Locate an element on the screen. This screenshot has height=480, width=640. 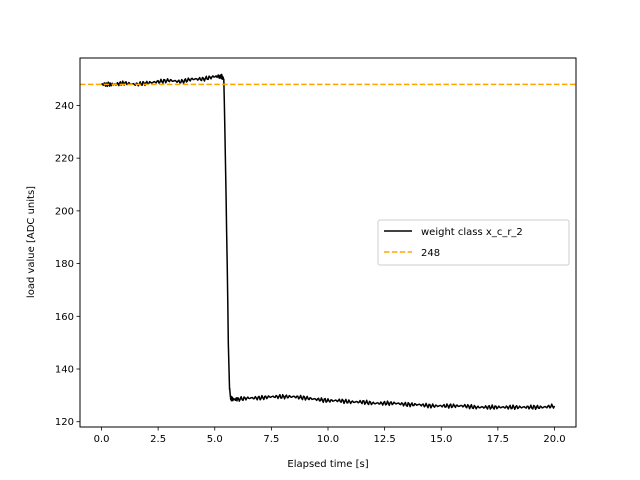
x-axis-label: Elapsed time [s] is located at coordinates (327, 464).